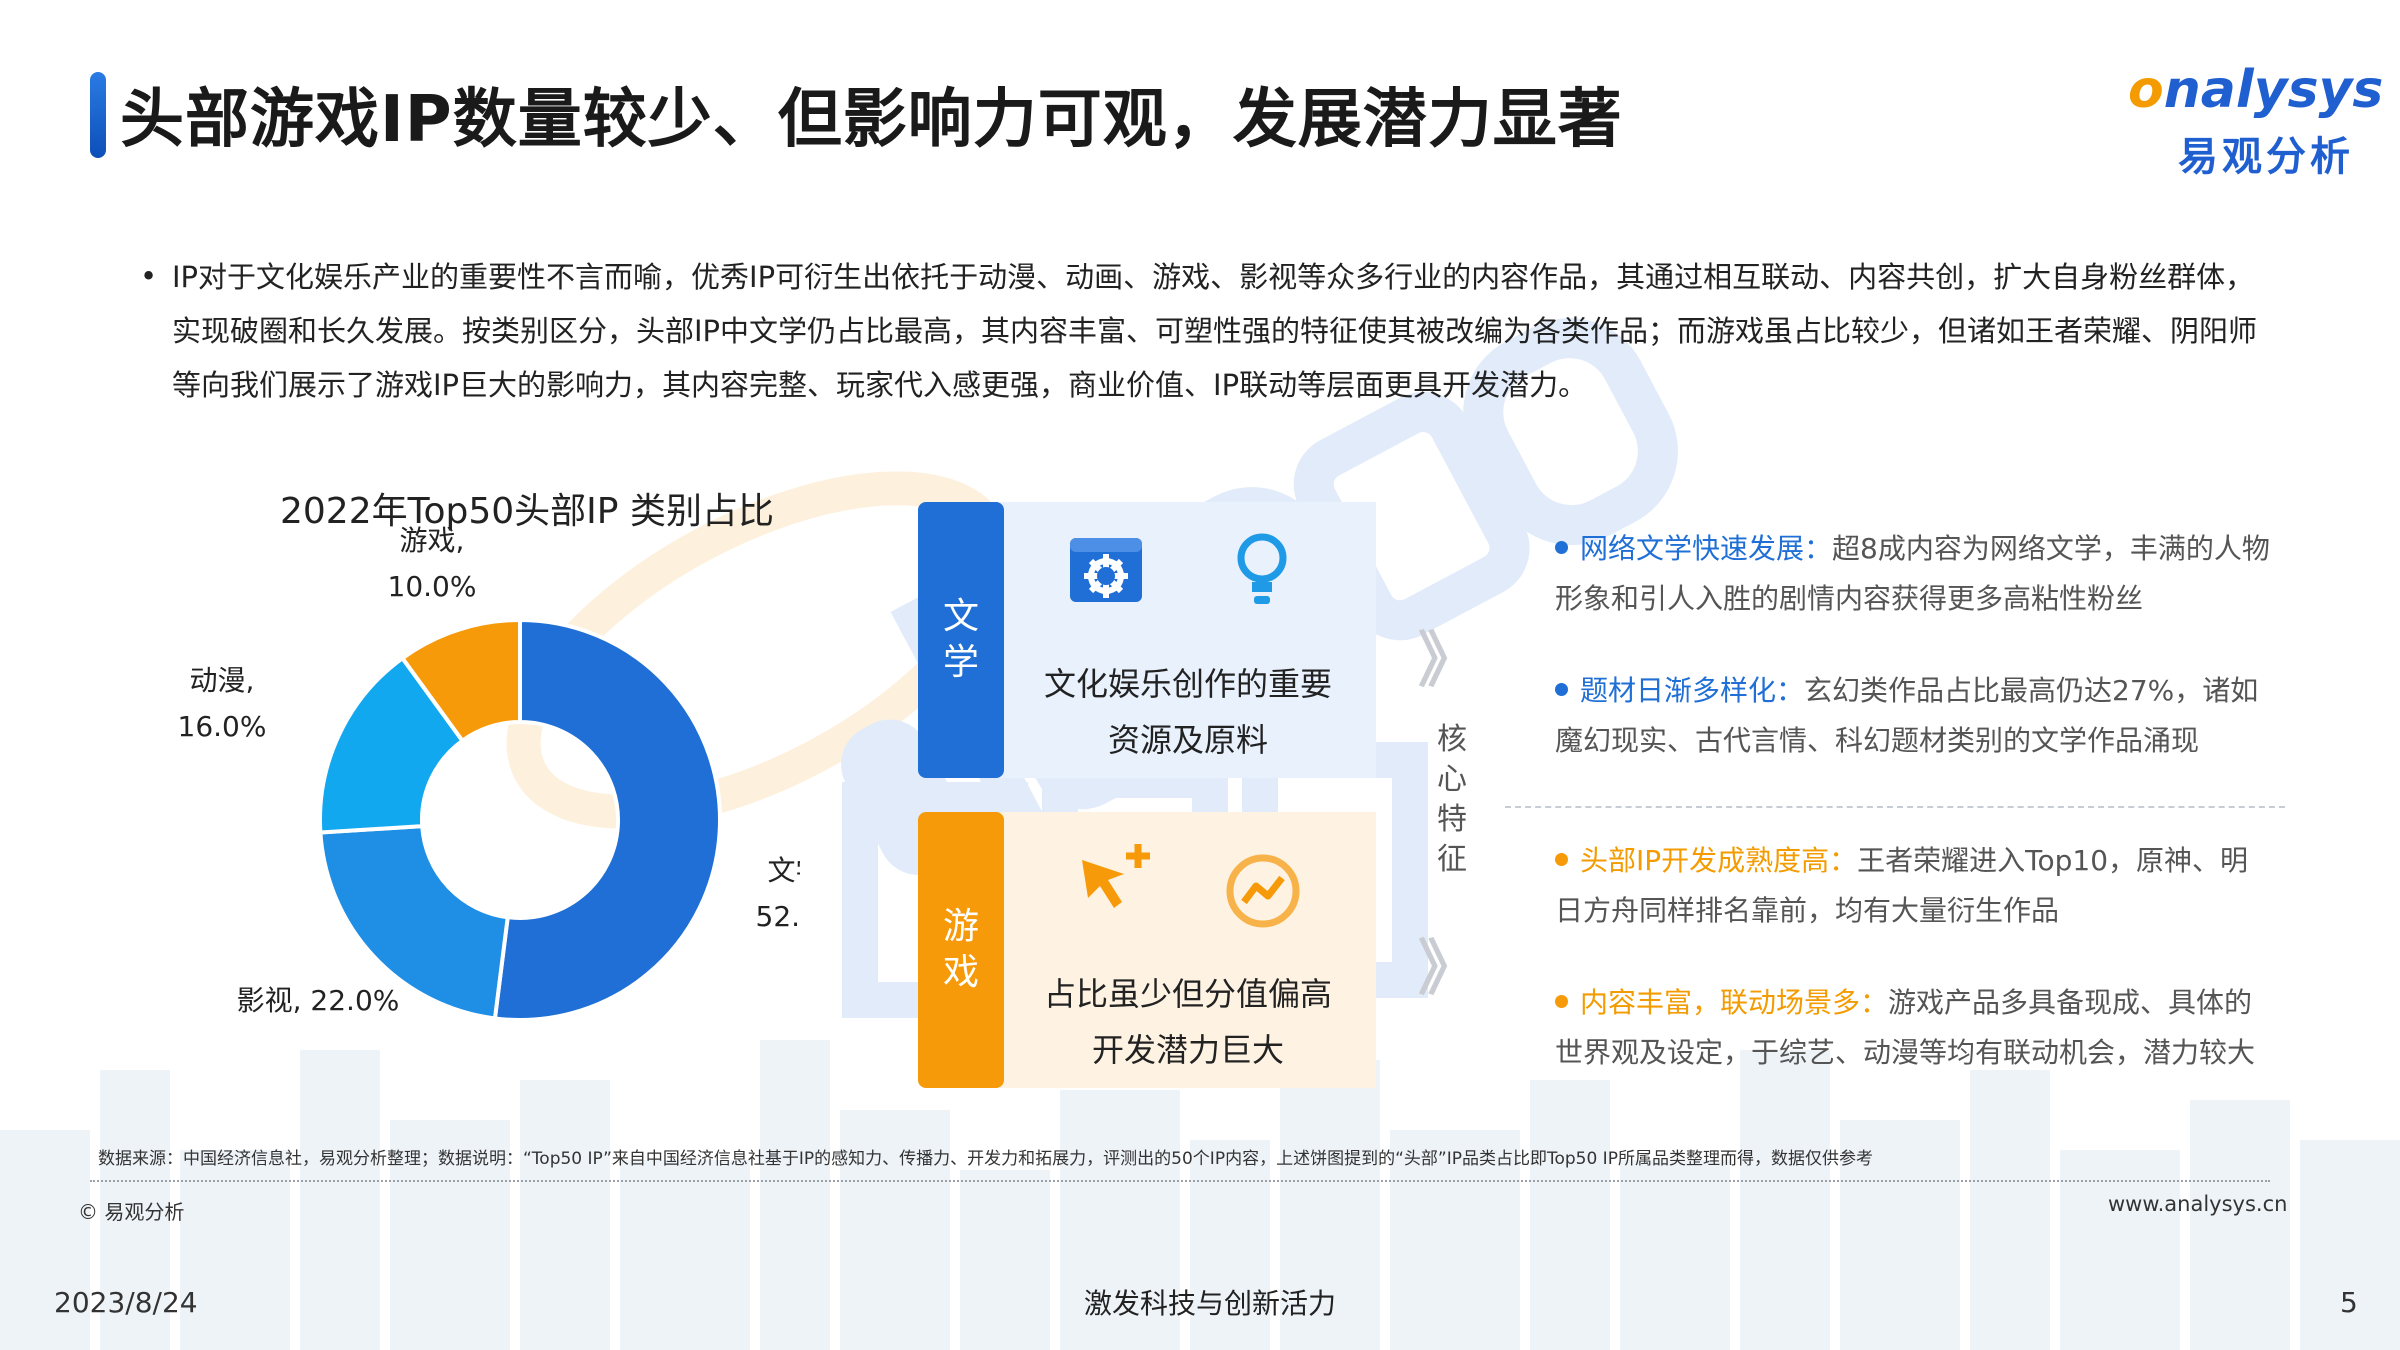  Describe the element at coordinates (98, 115) in the screenshot. I see `title-accent-bar` at that location.